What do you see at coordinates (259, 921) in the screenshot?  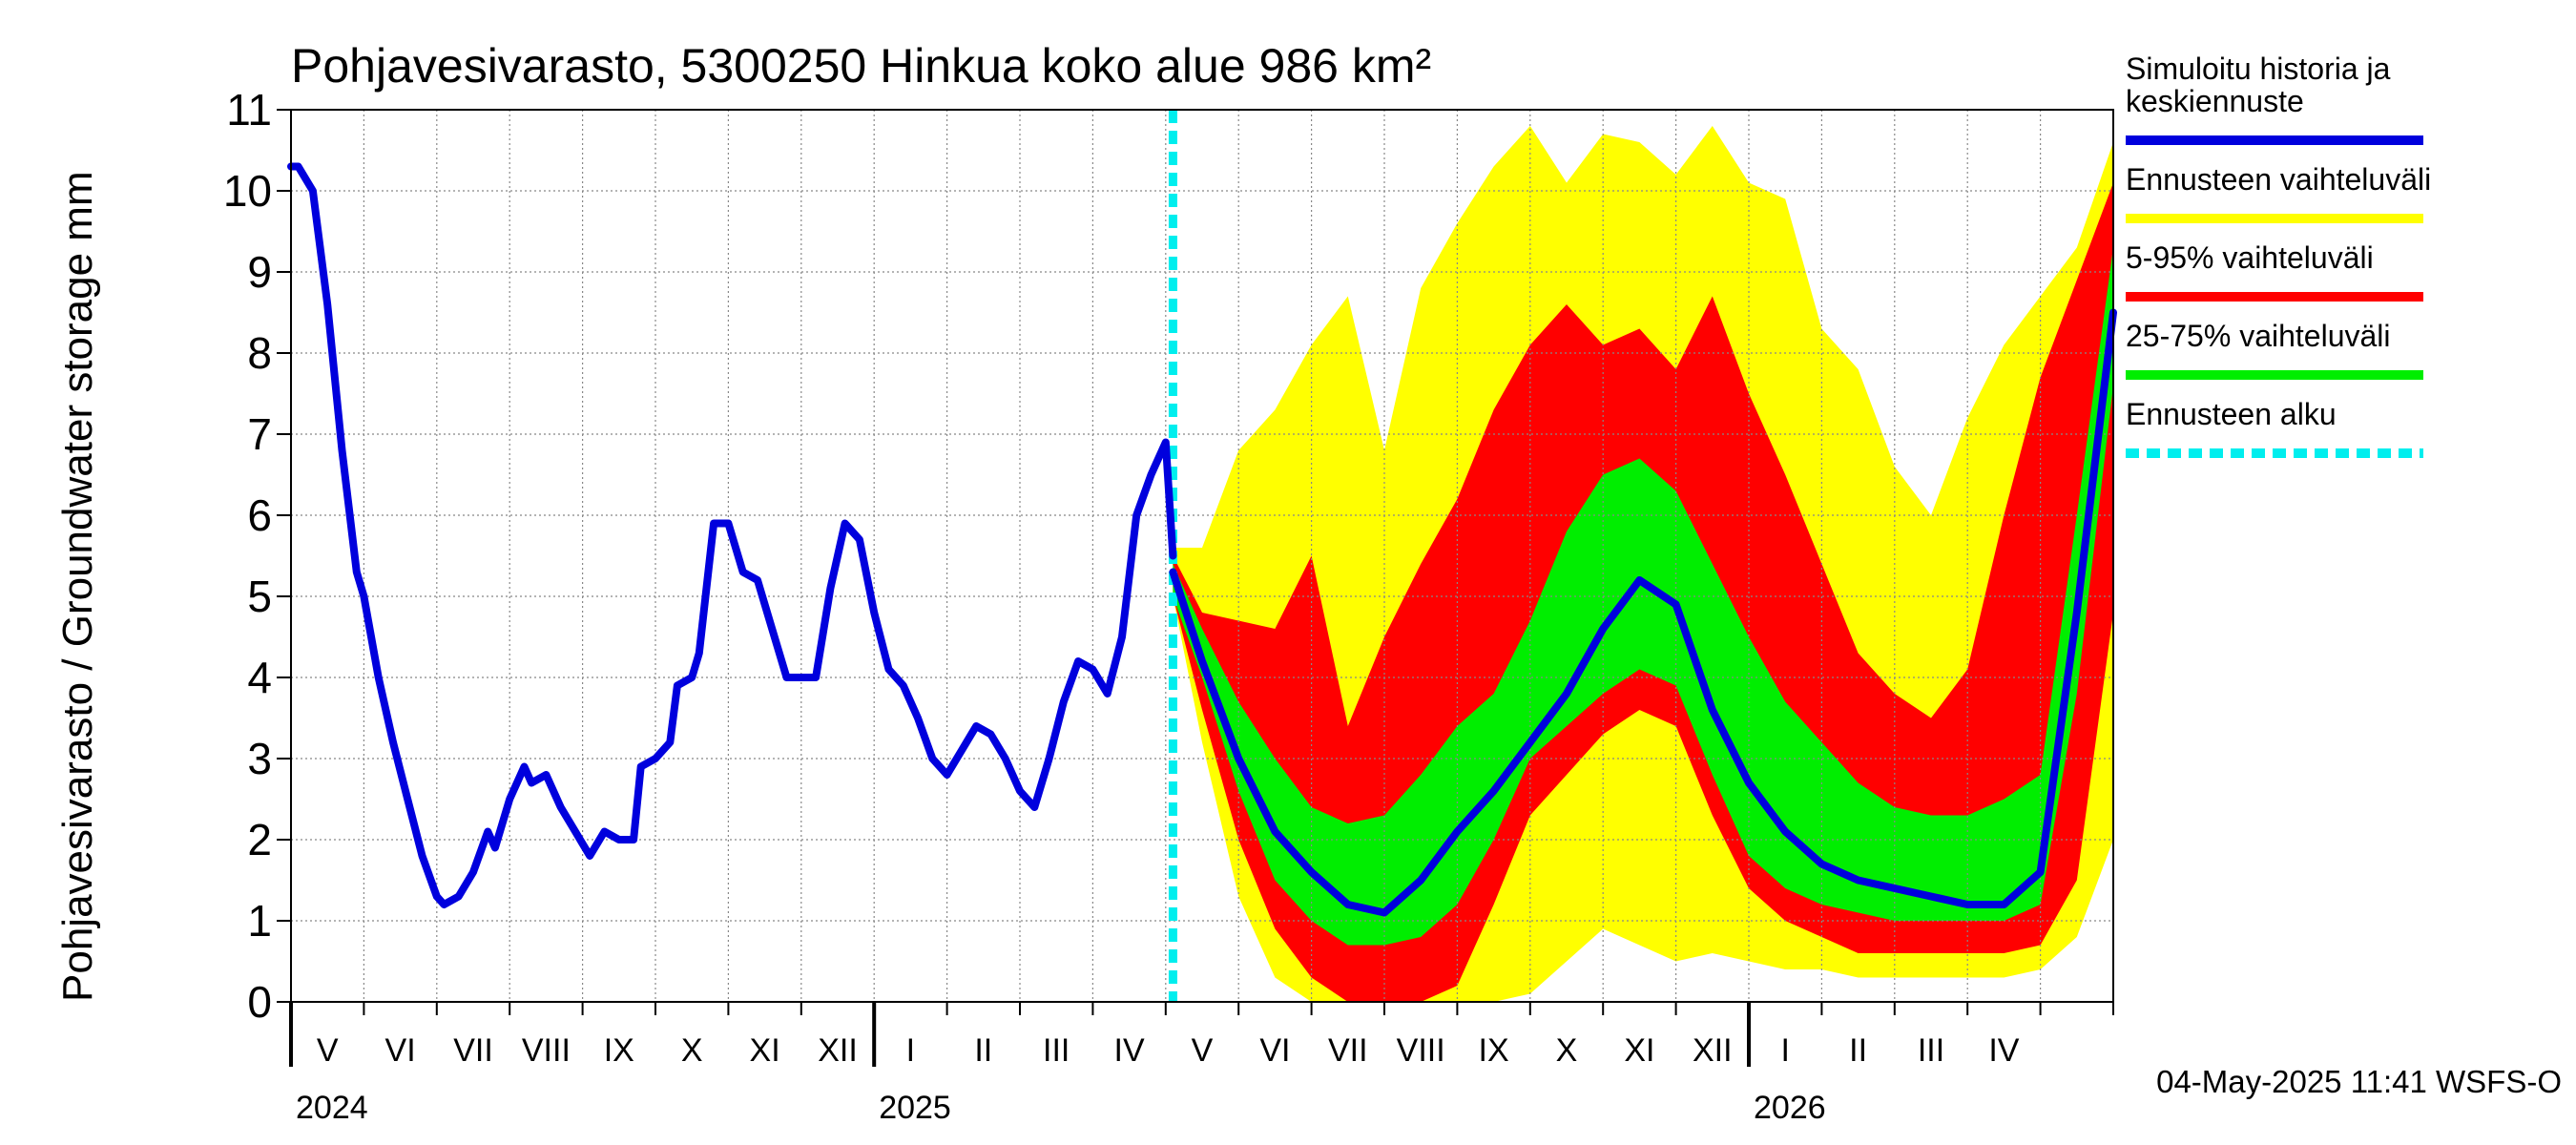 I see `y-tick-label: 1` at bounding box center [259, 921].